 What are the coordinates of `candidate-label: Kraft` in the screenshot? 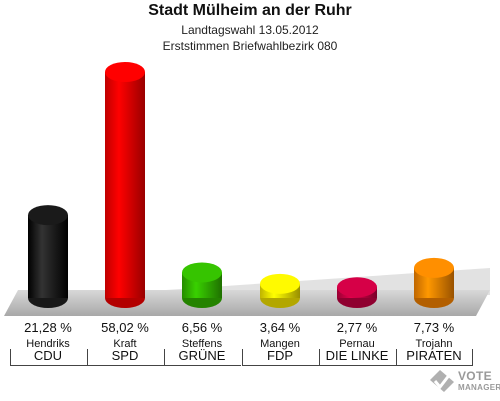 It's located at (125, 344).